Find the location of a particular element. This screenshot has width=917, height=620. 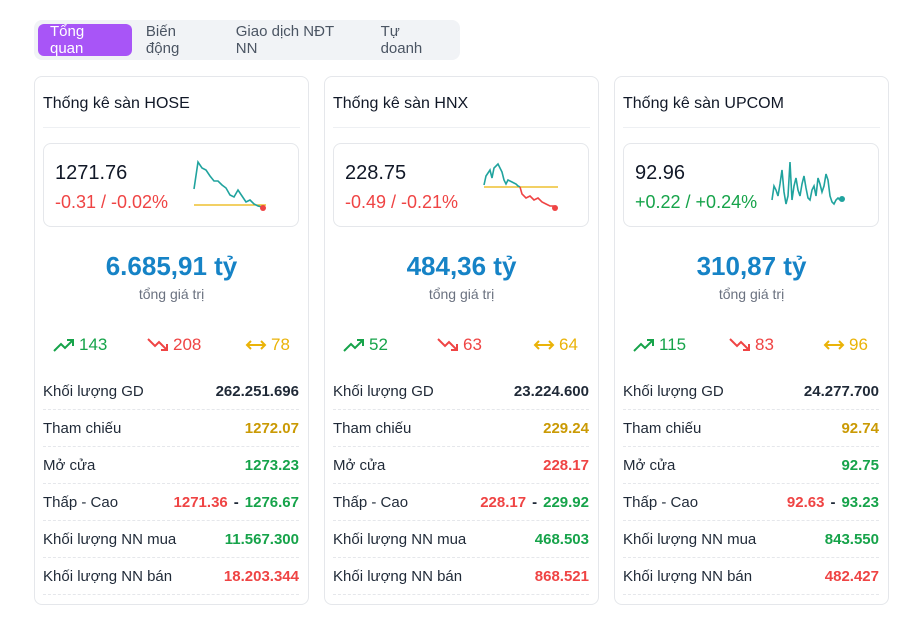

unchanged-value: 78 is located at coordinates (280, 344).